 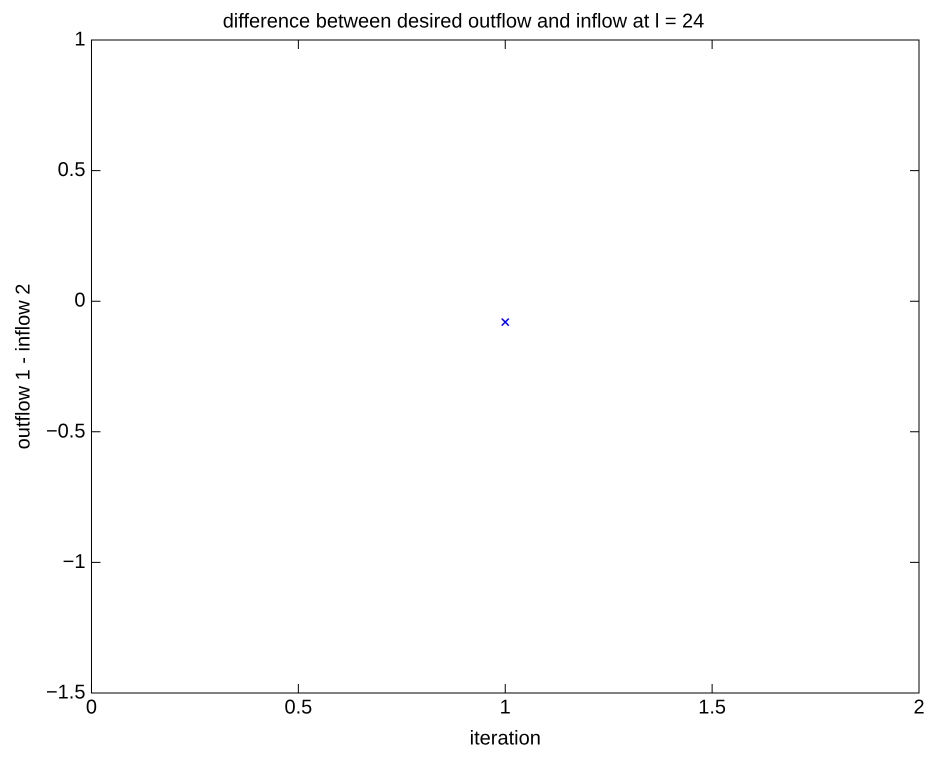 I want to click on chart-title: difference between desired outflow and inflow at l = 24, so click(x=463, y=21).